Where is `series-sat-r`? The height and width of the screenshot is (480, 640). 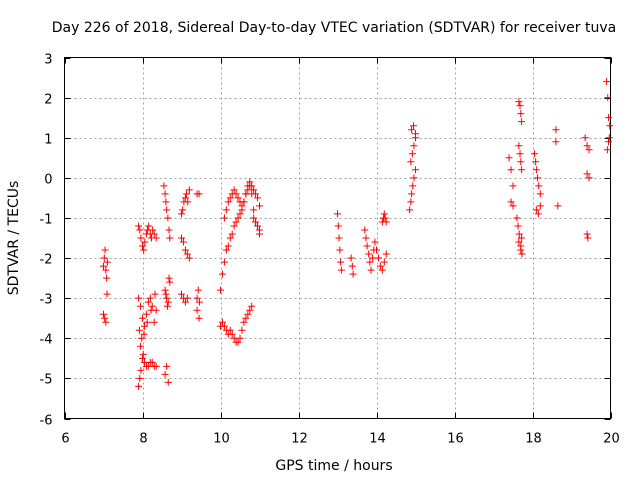 series-sat-r is located at coordinates (546, 172).